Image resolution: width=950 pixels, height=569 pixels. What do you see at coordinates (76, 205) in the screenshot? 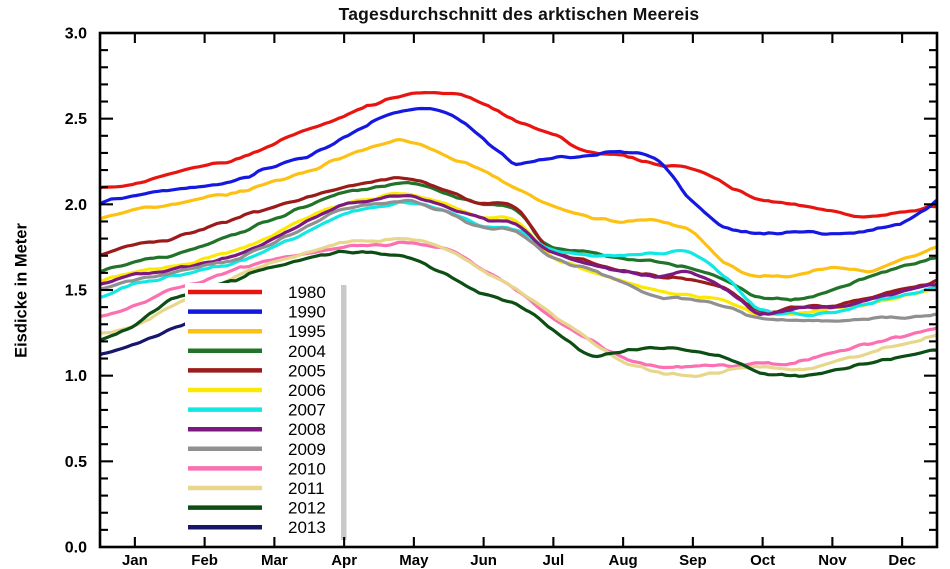
I see `y-tick-label: 2.0` at bounding box center [76, 205].